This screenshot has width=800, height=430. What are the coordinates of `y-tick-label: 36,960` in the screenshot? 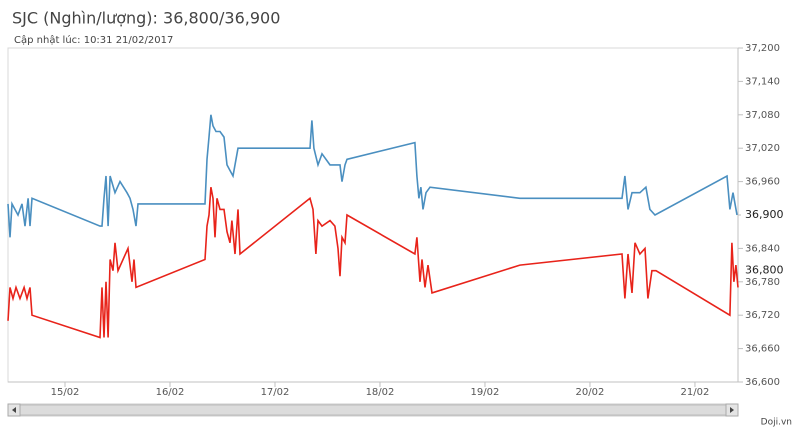 It's located at (762, 182).